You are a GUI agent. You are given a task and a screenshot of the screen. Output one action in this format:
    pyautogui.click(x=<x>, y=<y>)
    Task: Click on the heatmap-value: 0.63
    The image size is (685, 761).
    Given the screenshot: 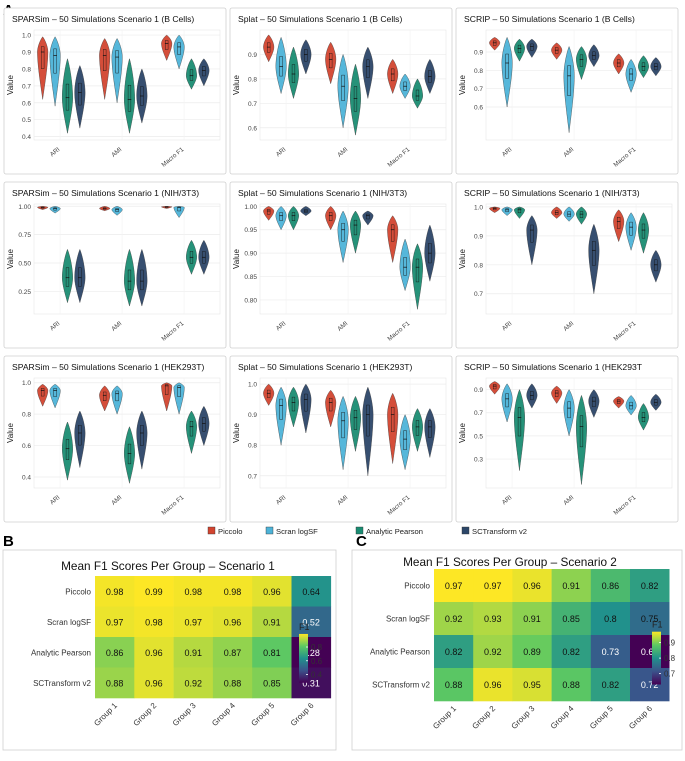 What is the action you would take?
    pyautogui.click(x=650, y=652)
    